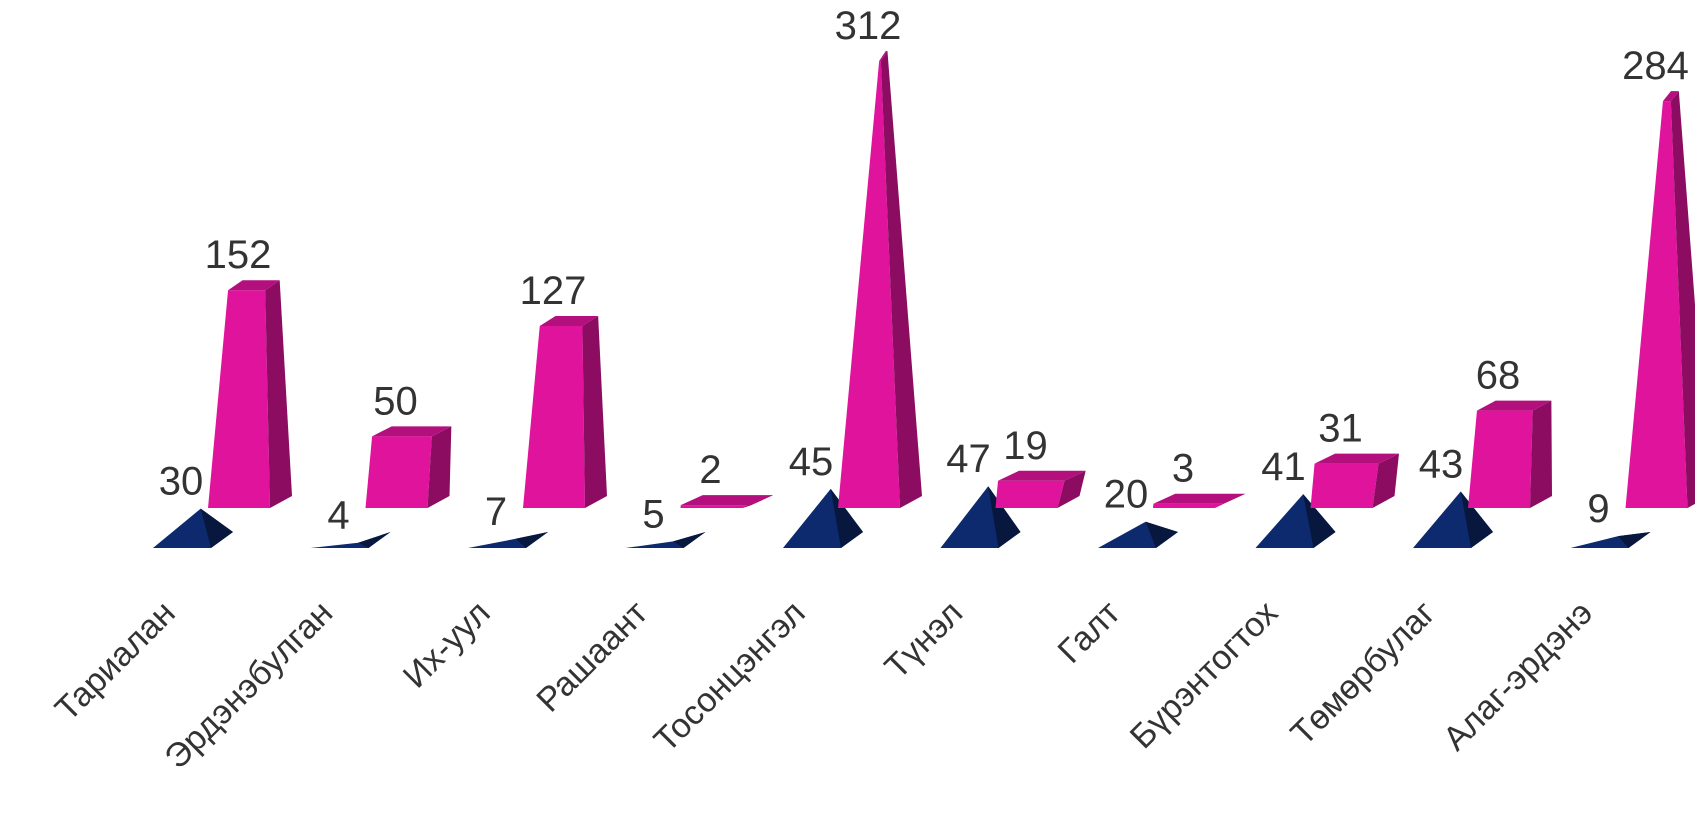  What do you see at coordinates (924, 640) in the screenshot?
I see `category-label: Түнэл` at bounding box center [924, 640].